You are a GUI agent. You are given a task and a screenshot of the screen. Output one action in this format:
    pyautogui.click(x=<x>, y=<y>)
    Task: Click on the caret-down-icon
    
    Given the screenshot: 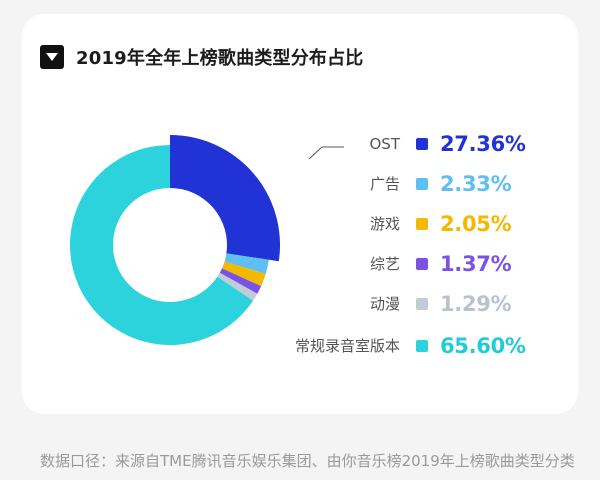 What is the action you would take?
    pyautogui.click(x=52, y=57)
    